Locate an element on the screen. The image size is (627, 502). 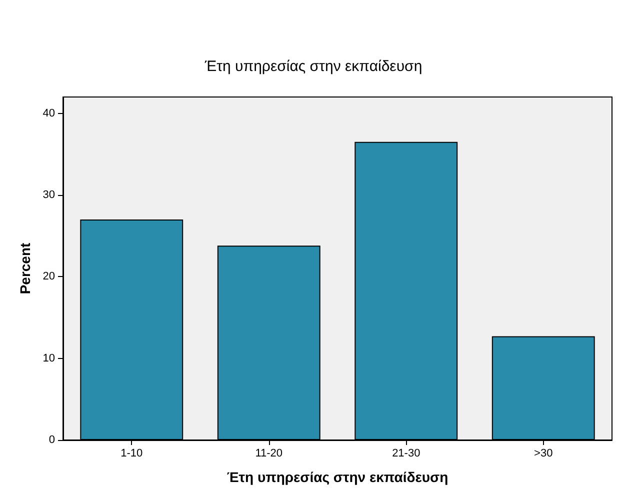
y-tick-label: 40 is located at coordinates (48, 113).